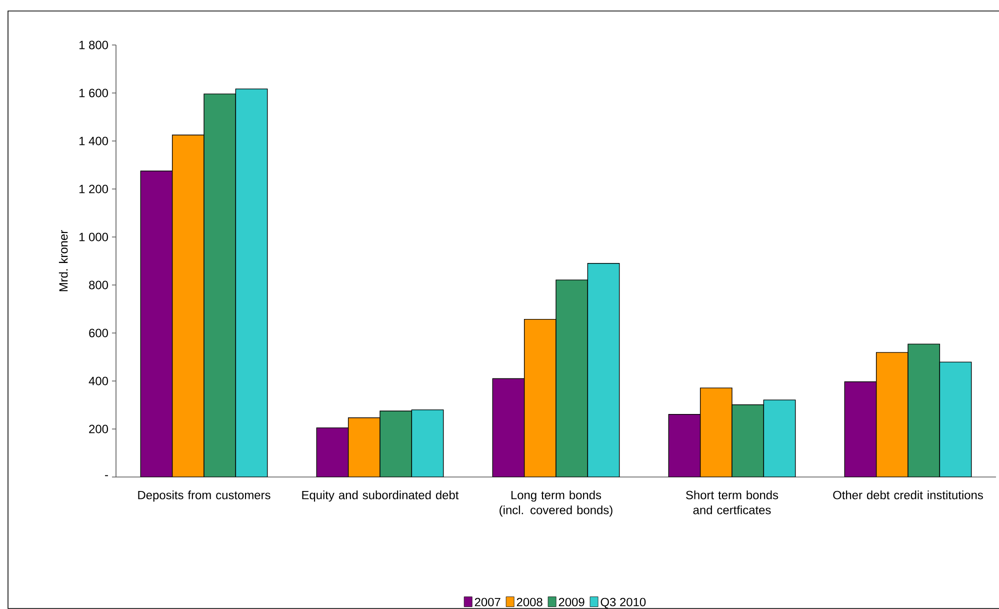 Image resolution: width=999 pixels, height=609 pixels. I want to click on x-tick-label: Deposits from customers, so click(204, 496).